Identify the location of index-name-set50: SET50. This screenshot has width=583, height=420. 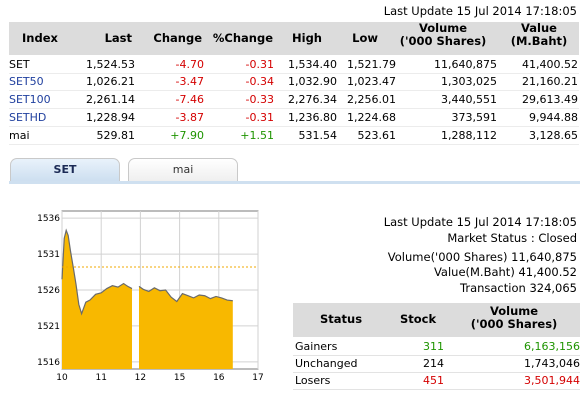
(26, 81).